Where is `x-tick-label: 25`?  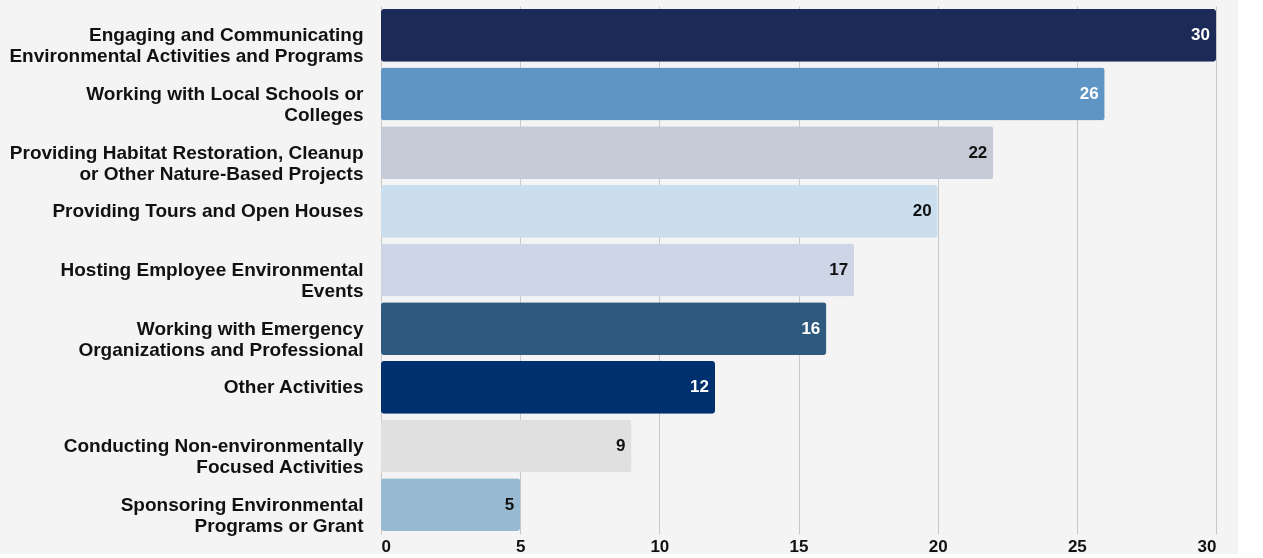 x-tick-label: 25 is located at coordinates (1077, 546).